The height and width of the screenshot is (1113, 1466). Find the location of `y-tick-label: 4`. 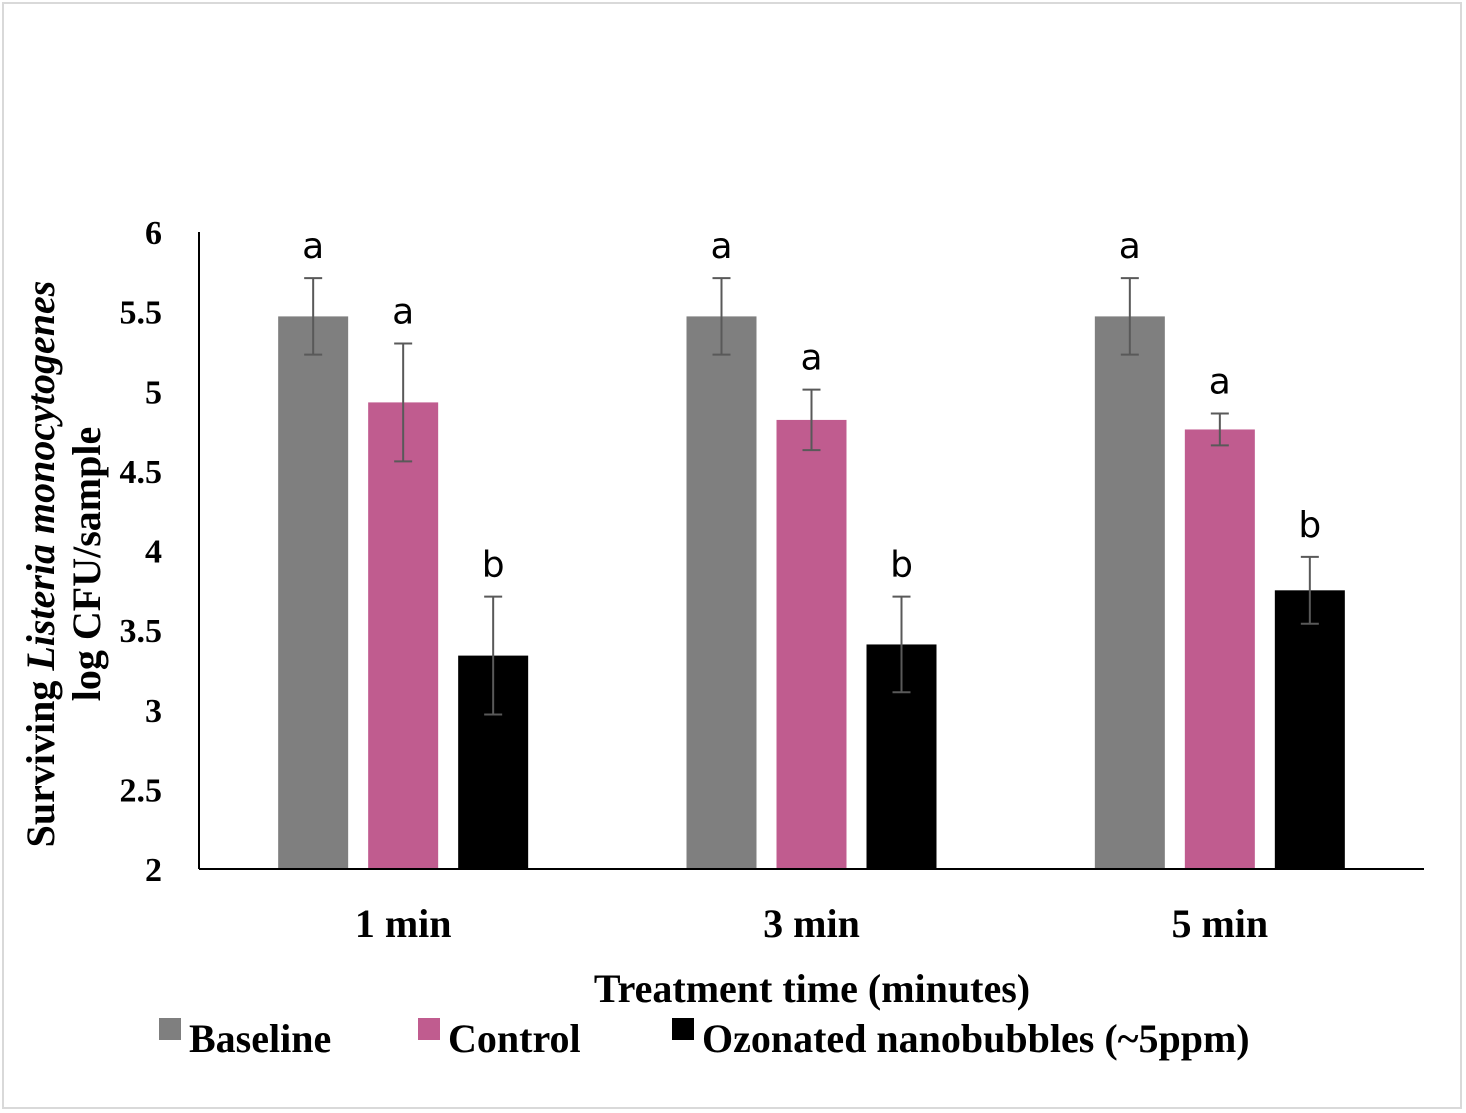

y-tick-label: 4 is located at coordinates (153, 552).